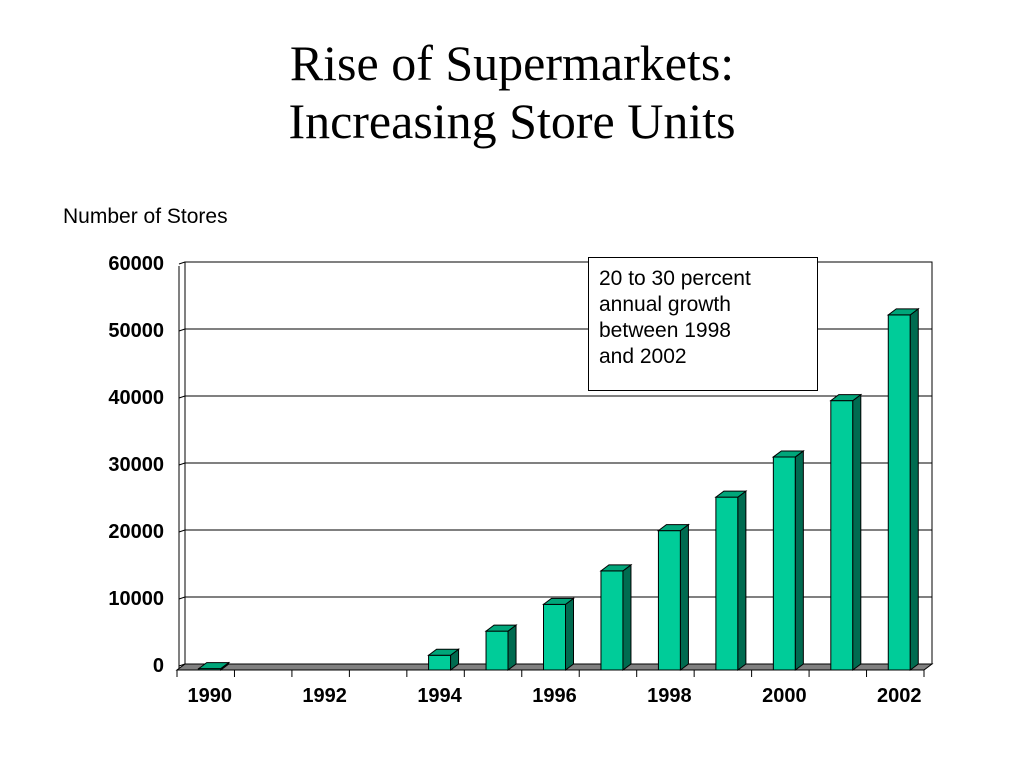  Describe the element at coordinates (899, 696) in the screenshot. I see `x-tick-label-2002: 2002` at that location.